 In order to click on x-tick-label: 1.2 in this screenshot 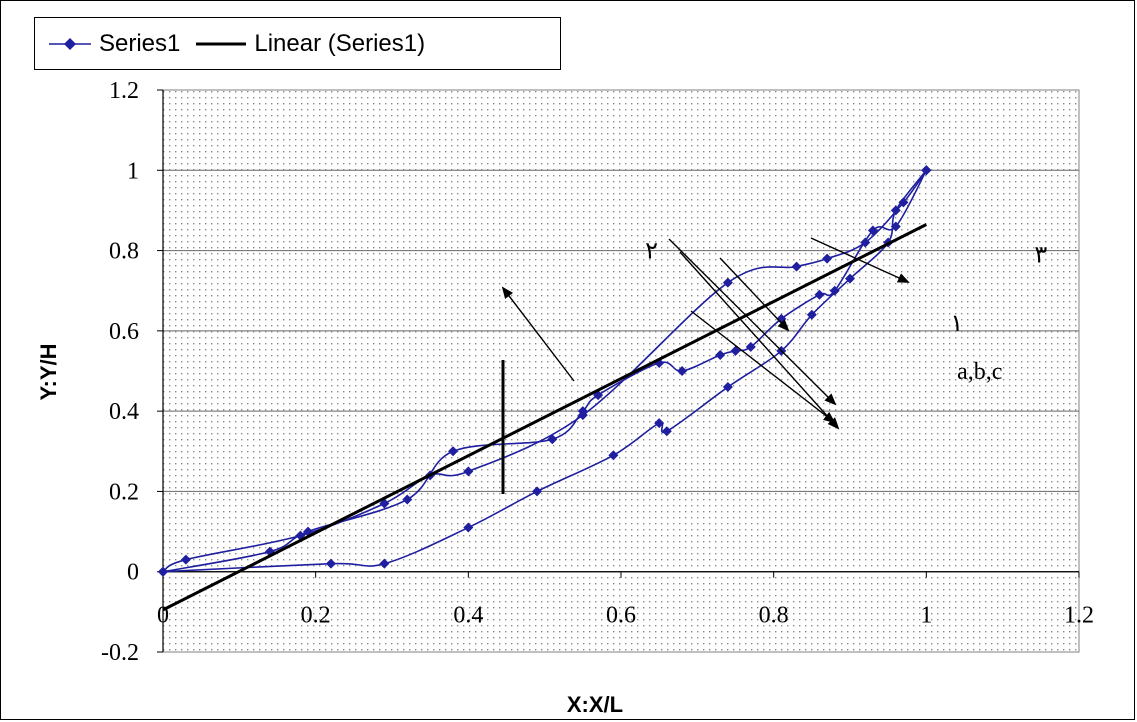, I will do `click(1079, 616)`.